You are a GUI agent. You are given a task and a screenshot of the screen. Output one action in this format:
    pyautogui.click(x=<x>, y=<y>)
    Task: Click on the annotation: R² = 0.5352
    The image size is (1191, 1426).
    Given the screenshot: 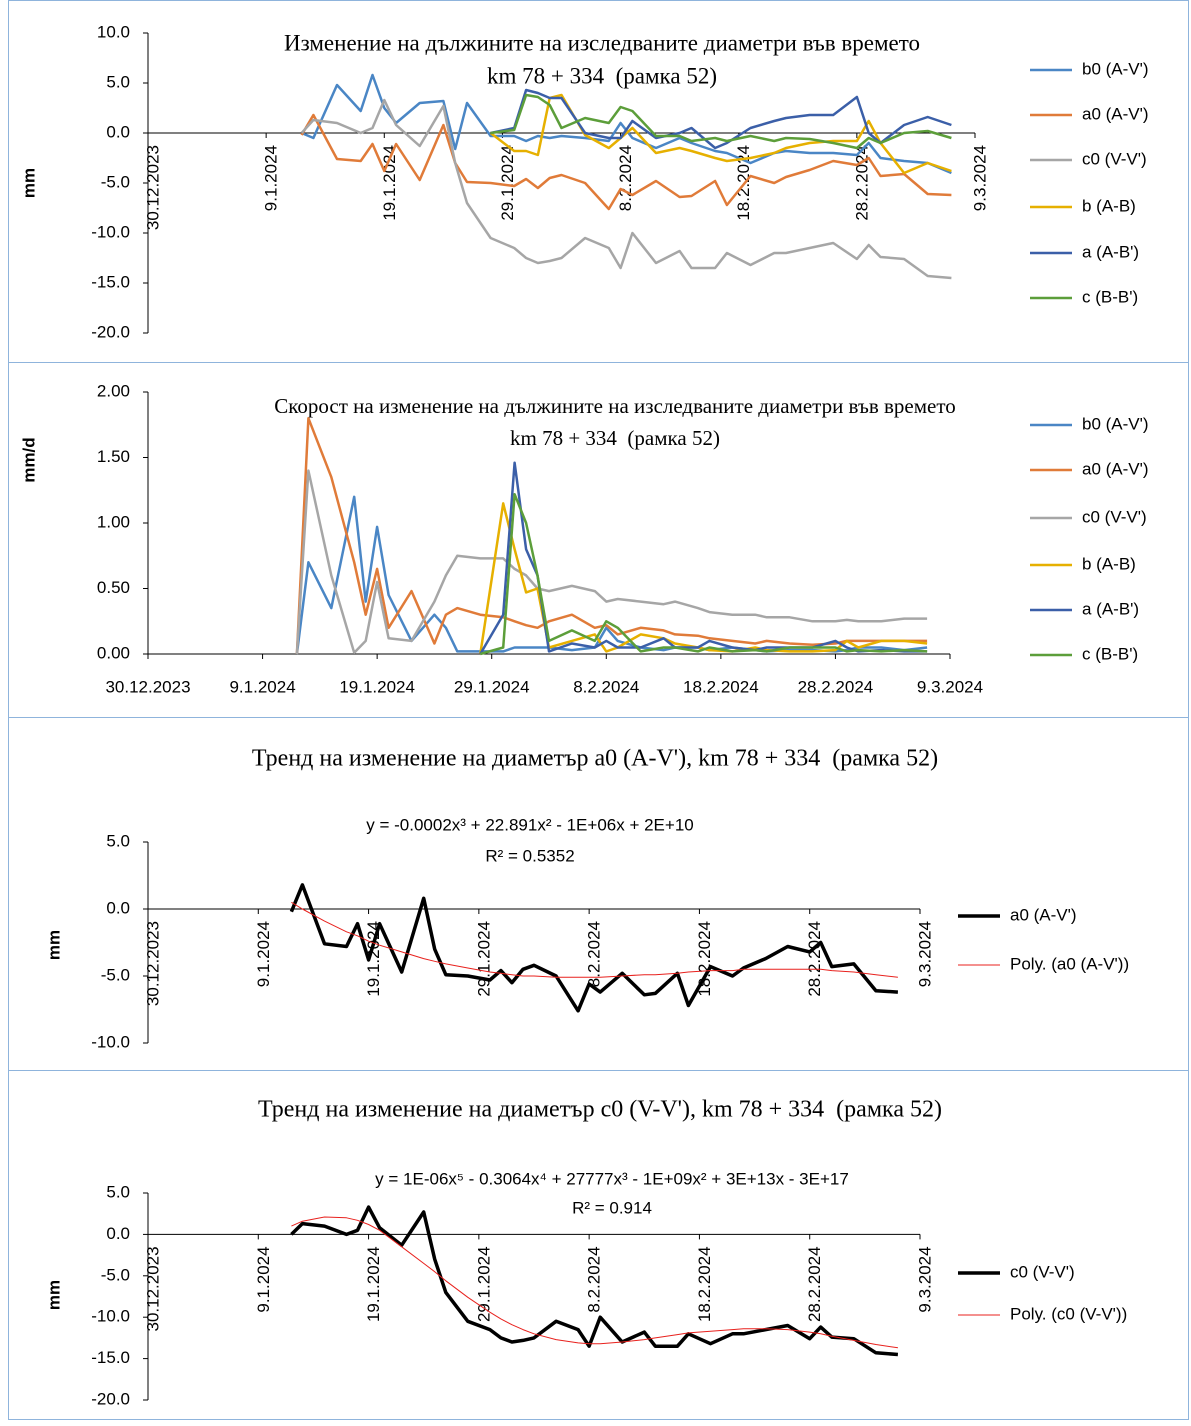 What is the action you would take?
    pyautogui.click(x=529, y=855)
    